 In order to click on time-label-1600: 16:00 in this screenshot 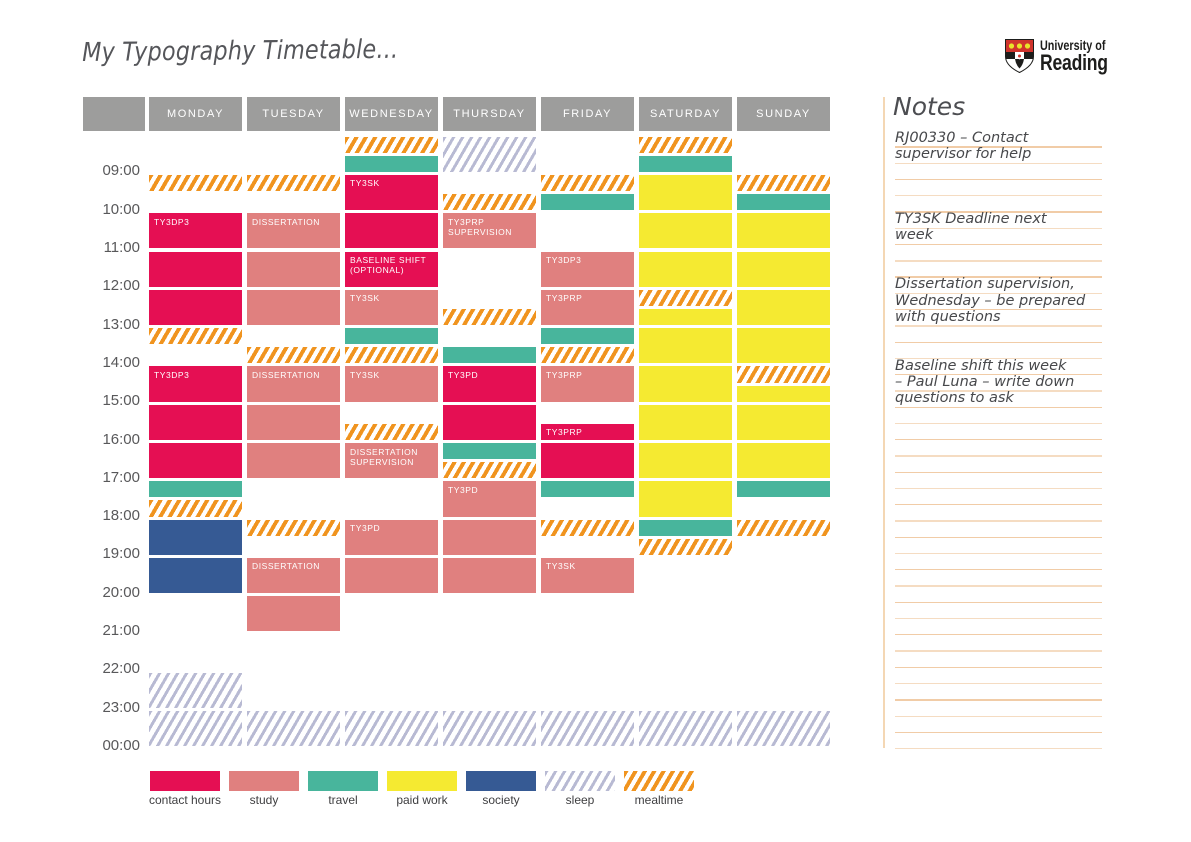, I will do `click(121, 439)`.